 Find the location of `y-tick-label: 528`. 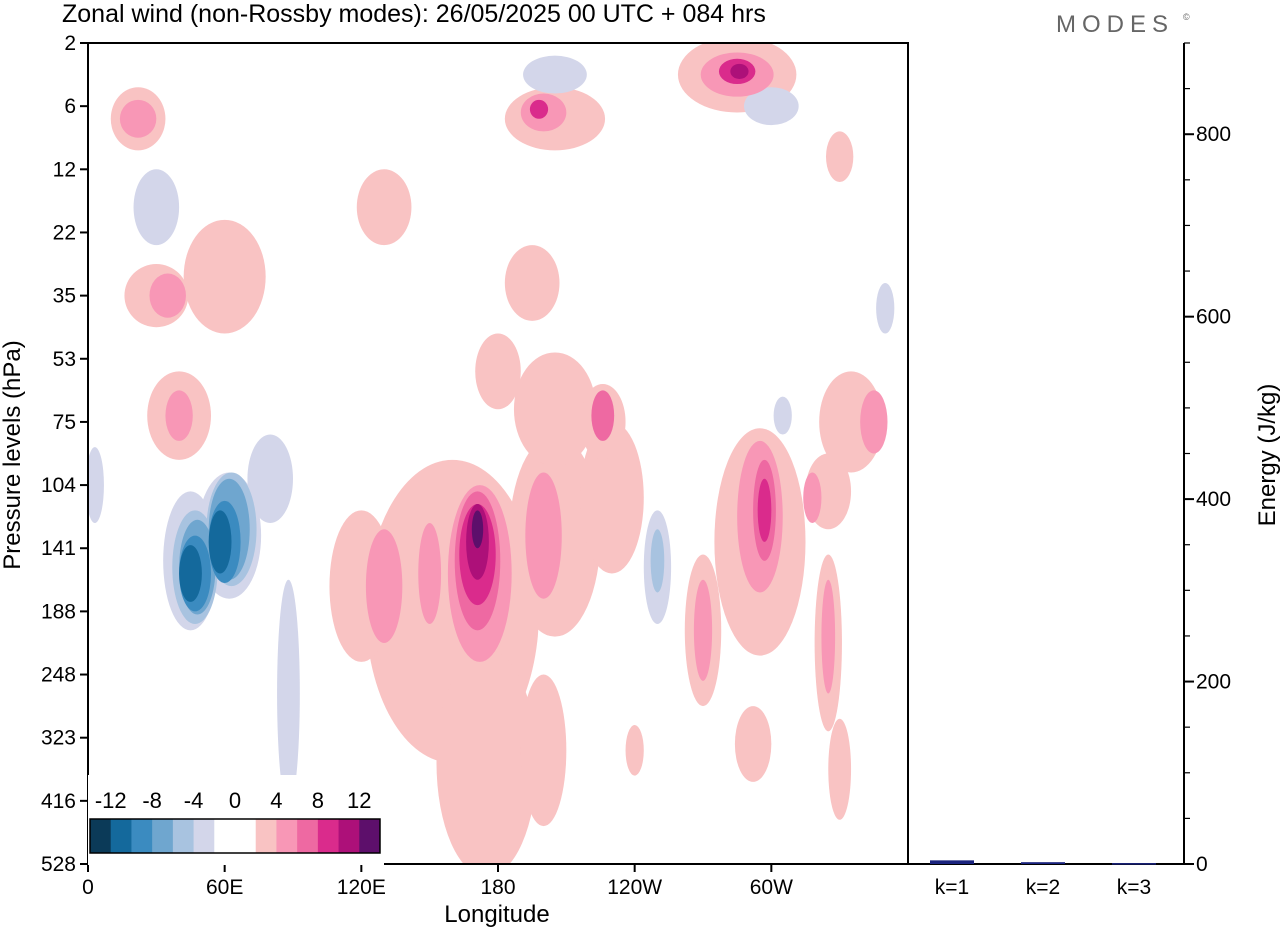

y-tick-label: 528 is located at coordinates (58, 864).